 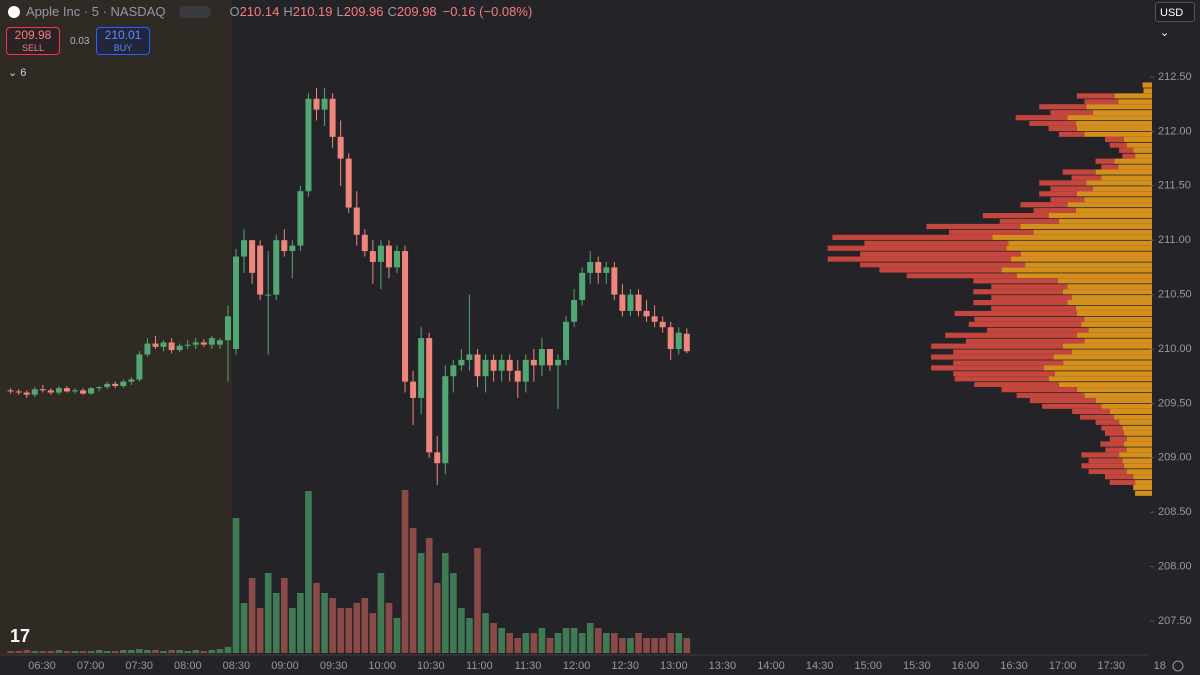 I want to click on indicator-count: 6, so click(x=23, y=73).